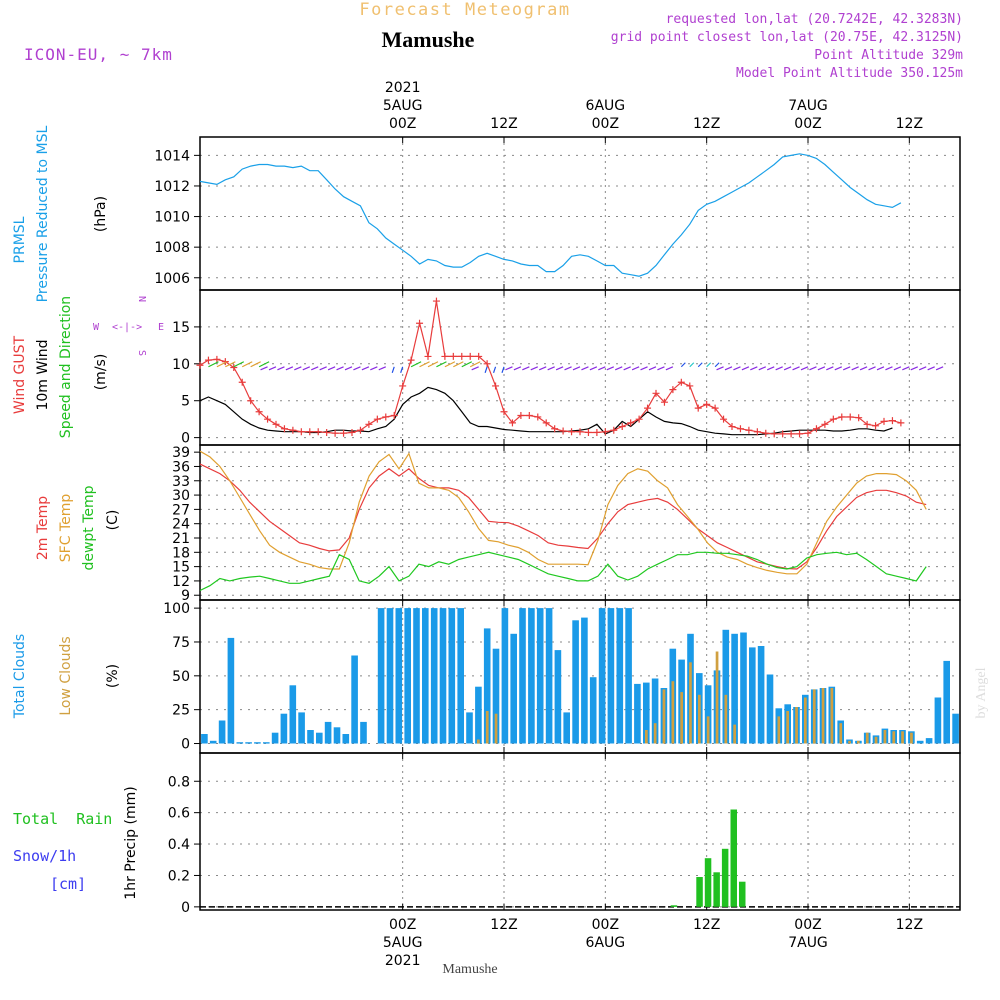 The width and height of the screenshot is (1000, 1000). Describe the element at coordinates (181, 643) in the screenshot. I see `y-tick-label: 75` at that location.